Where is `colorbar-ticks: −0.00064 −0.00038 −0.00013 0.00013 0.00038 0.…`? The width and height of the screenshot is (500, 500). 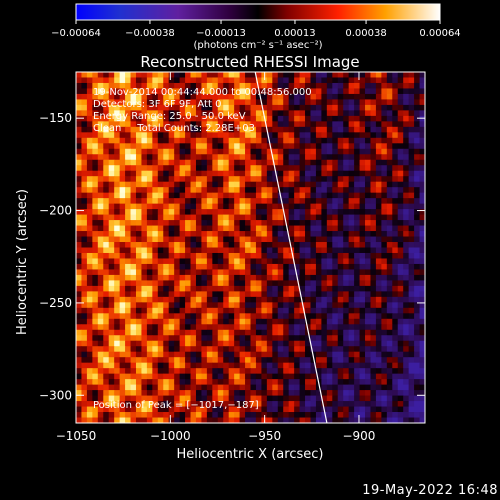 colorbar-ticks: −0.00064 −0.00038 −0.00013 0.00013 0.00038 0.… is located at coordinates (256, 29).